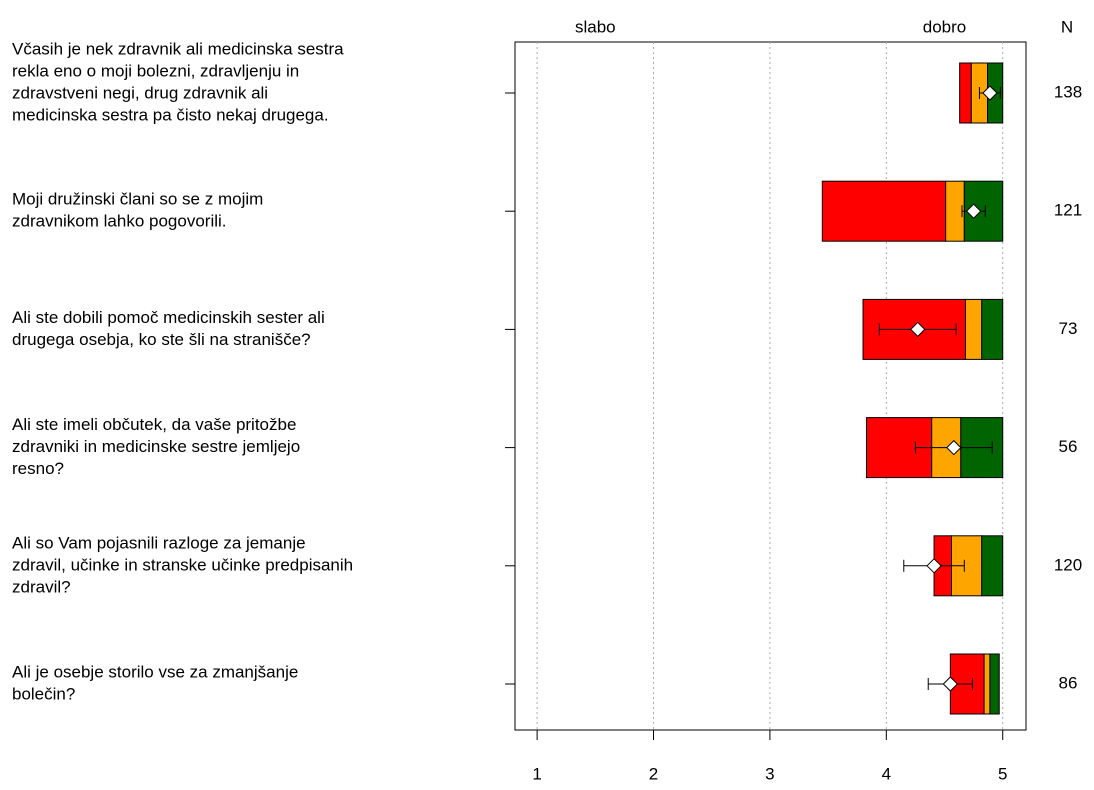 The height and width of the screenshot is (790, 1094). Describe the element at coordinates (653, 773) in the screenshot. I see `x-tick-label: 2` at that location.